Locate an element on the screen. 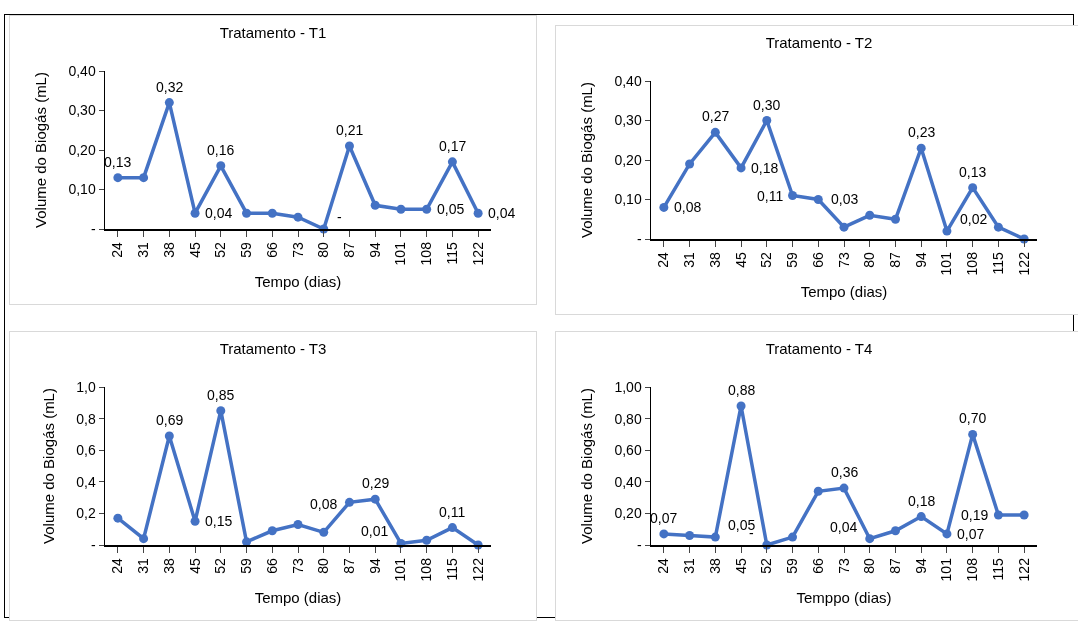 Image resolution: width=1078 pixels, height=621 pixels. chart-title: Tratamento - T4 is located at coordinates (819, 349).